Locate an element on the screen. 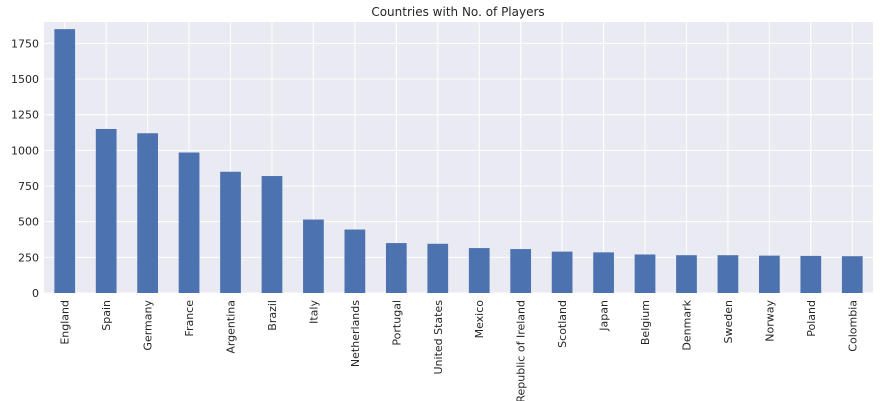  y-tick-label: 1500 is located at coordinates (25, 79).